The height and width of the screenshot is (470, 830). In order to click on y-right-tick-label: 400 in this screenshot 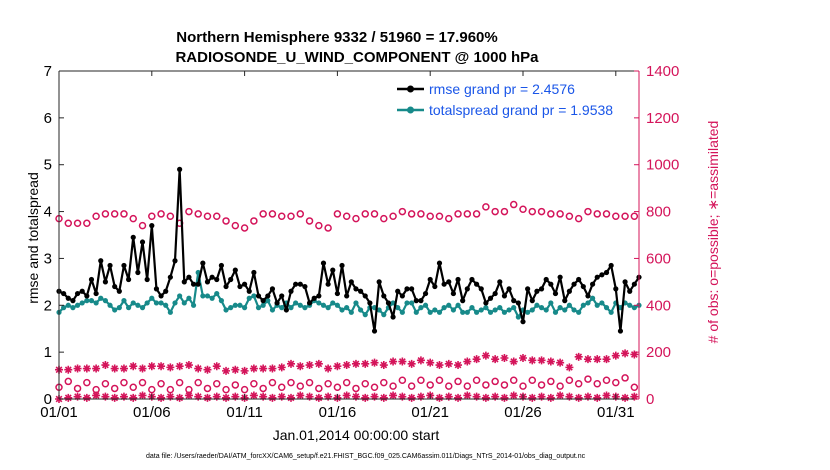, I will do `click(658, 305)`.